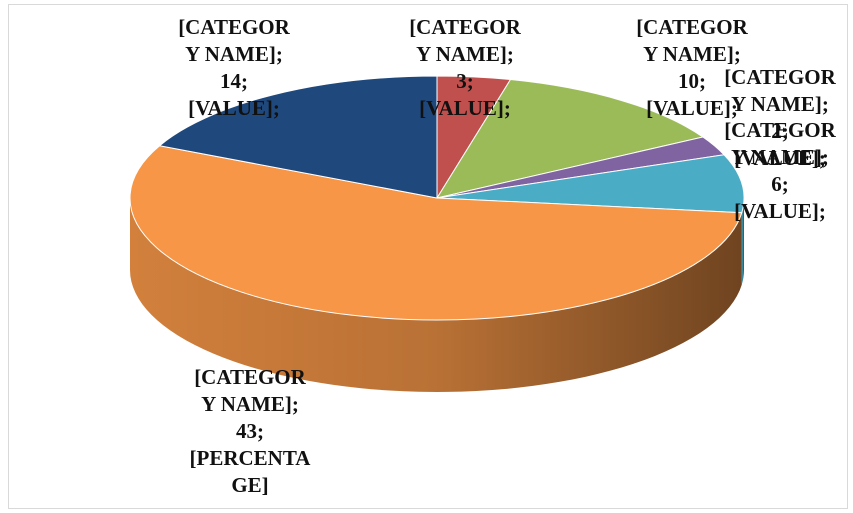 The height and width of the screenshot is (513, 853). Describe the element at coordinates (465, 68) in the screenshot. I see `data-label: [CATEGORY NAME]; 3; [VALUE];` at that location.